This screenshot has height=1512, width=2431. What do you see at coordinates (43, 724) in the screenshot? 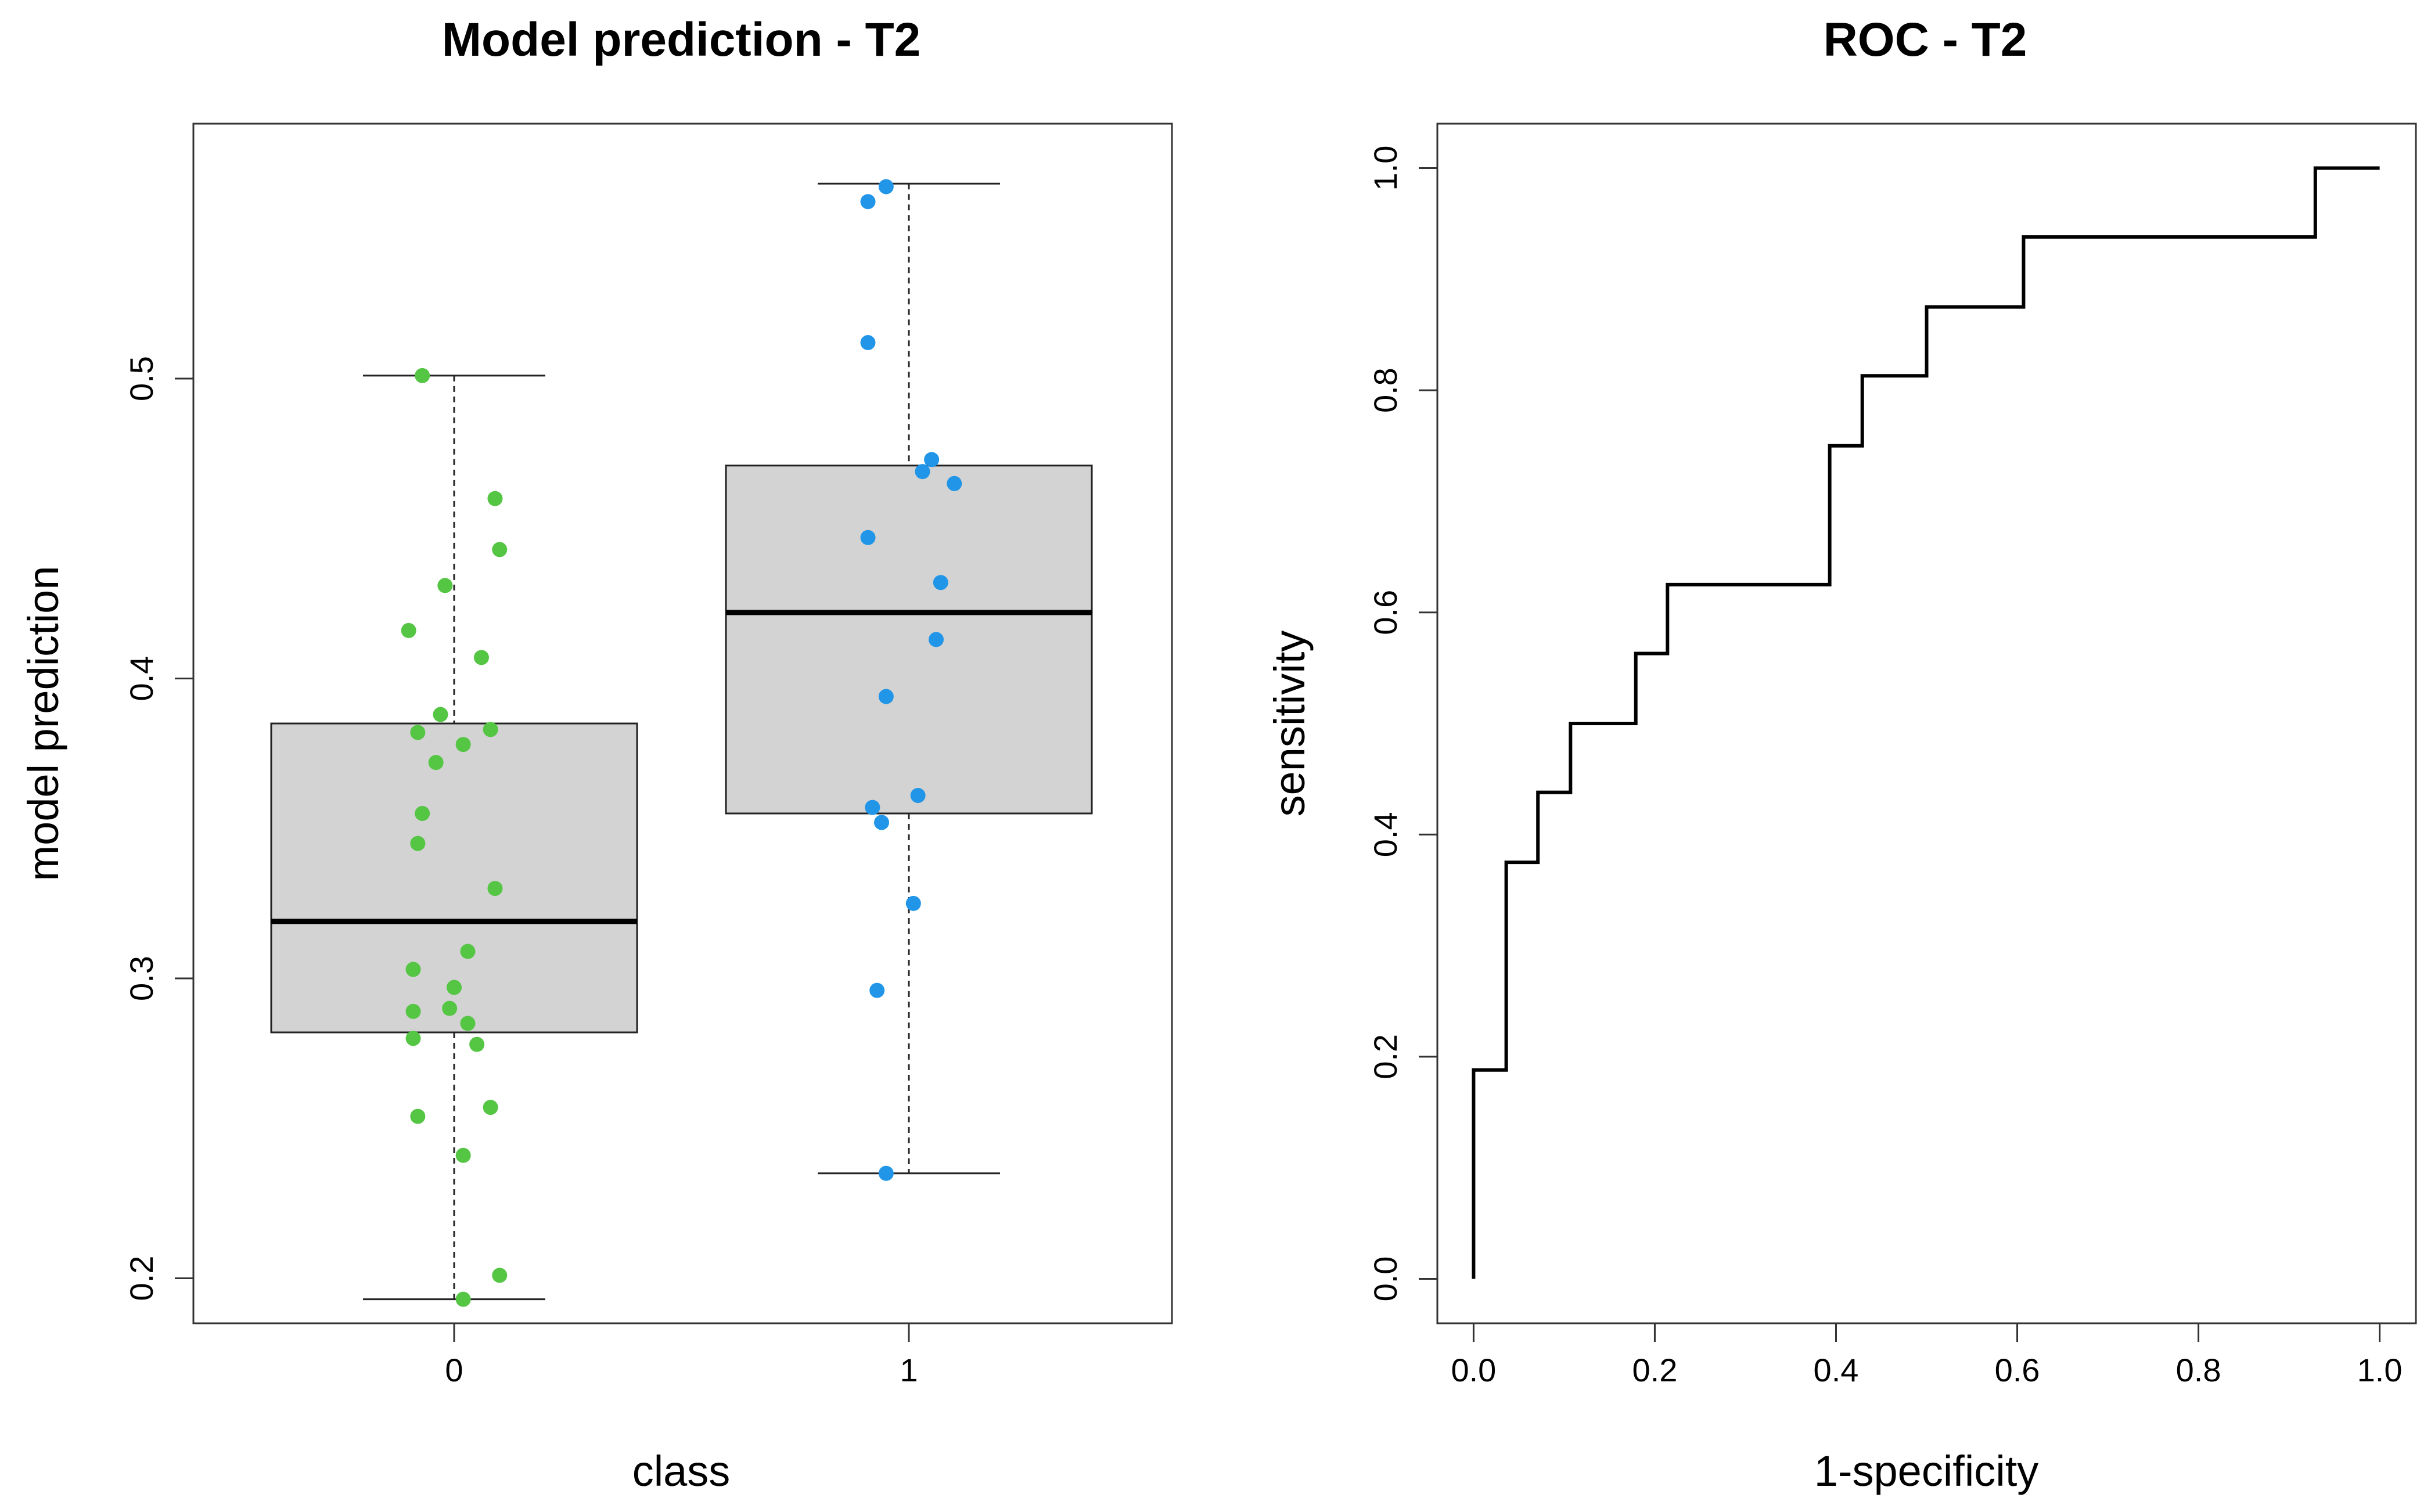
I see `boxplot-y-label: model prediction` at bounding box center [43, 724].